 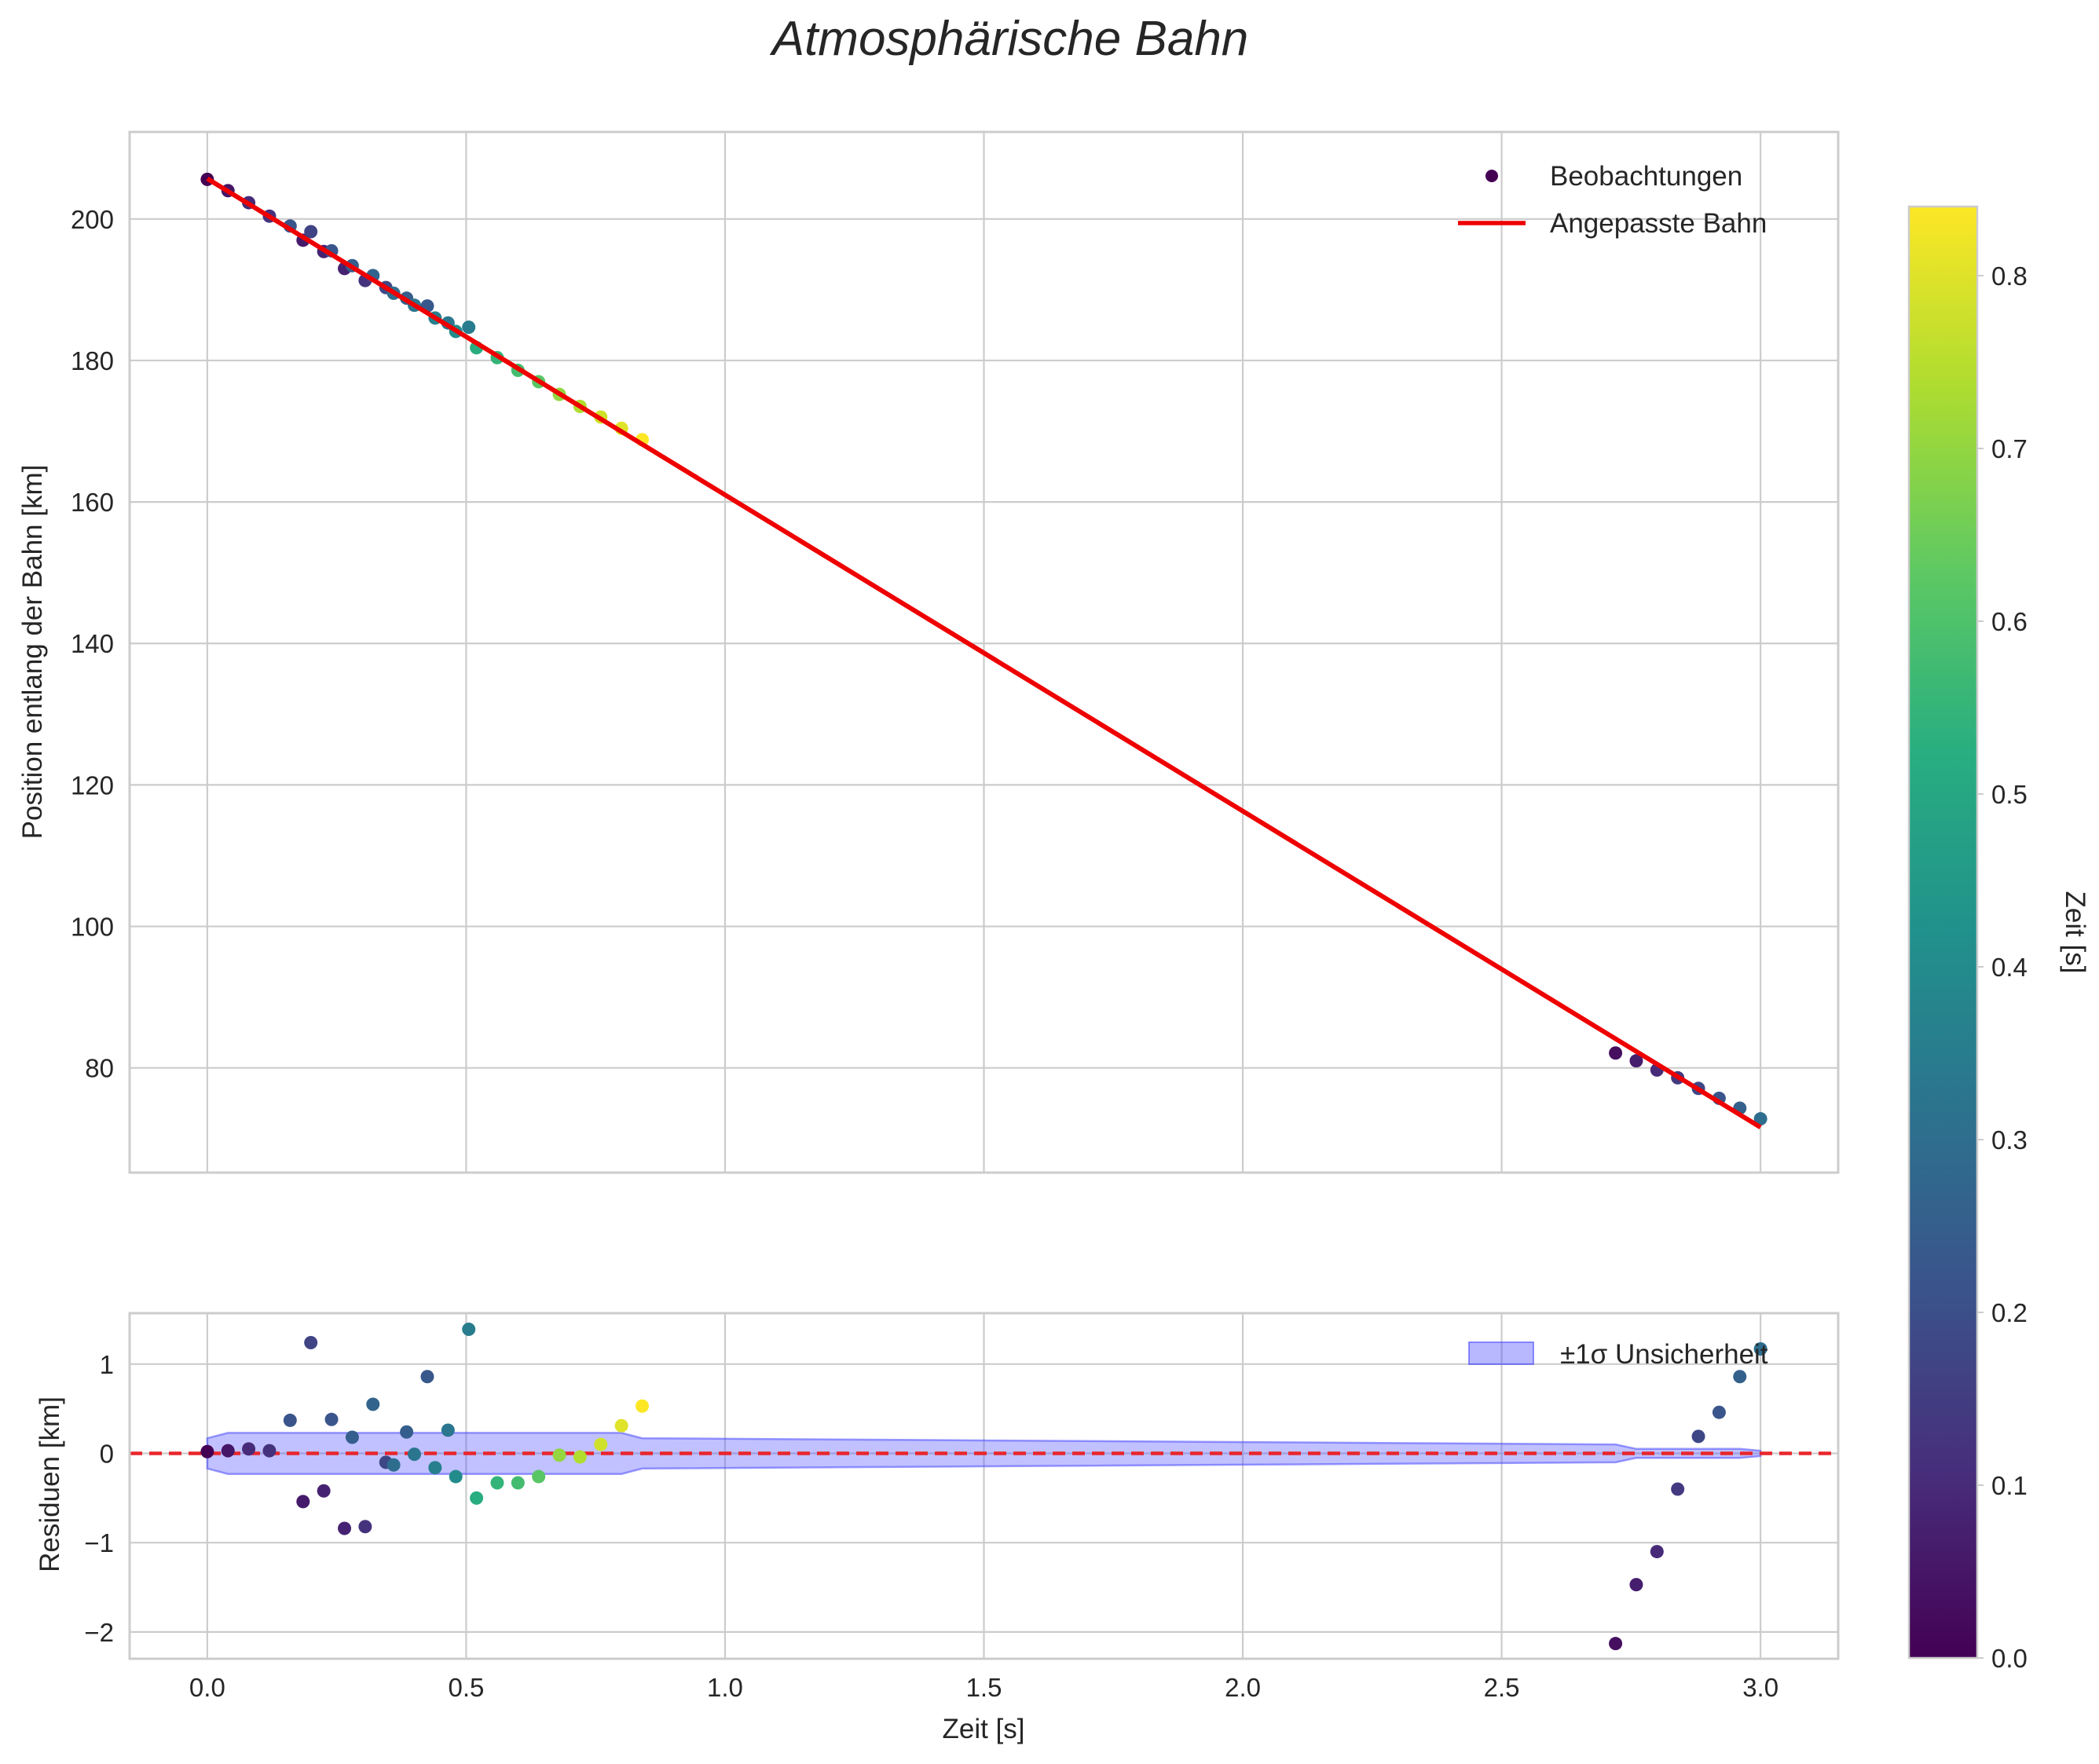 I want to click on trajectory-y-tick-labels: 80 100 120 140 160 180 200, so click(x=92, y=644).